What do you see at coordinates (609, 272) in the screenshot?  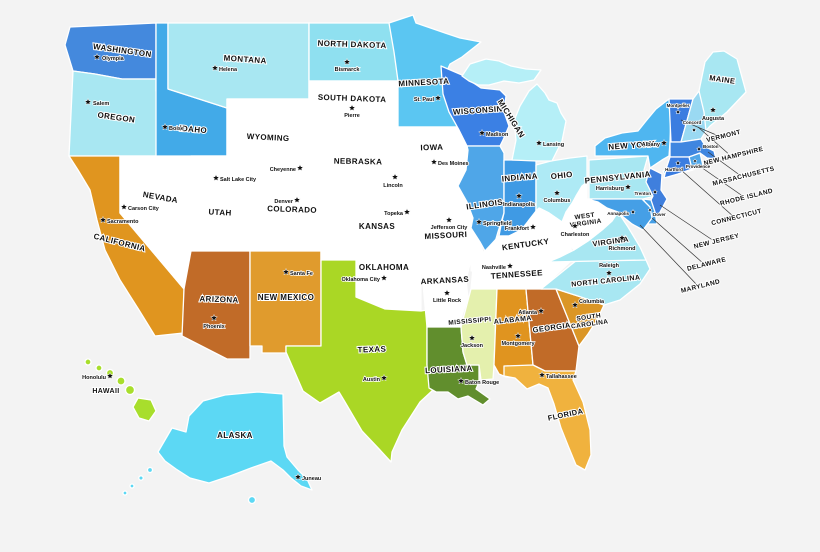 I see `capital-marker-raleigh-star-icon` at bounding box center [609, 272].